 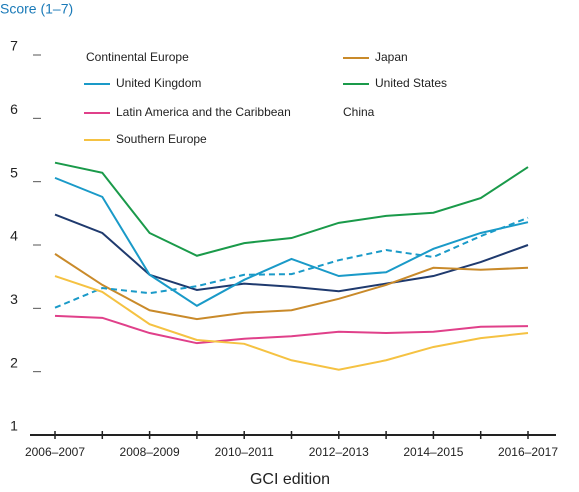 I want to click on legend-label: United Kingdom, so click(x=158, y=83).